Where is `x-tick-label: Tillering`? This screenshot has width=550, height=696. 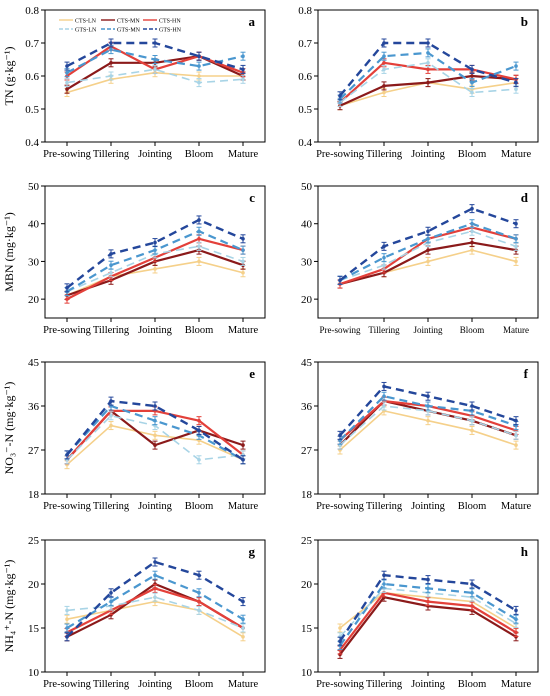 x-tick-label: Tillering is located at coordinates (111, 330).